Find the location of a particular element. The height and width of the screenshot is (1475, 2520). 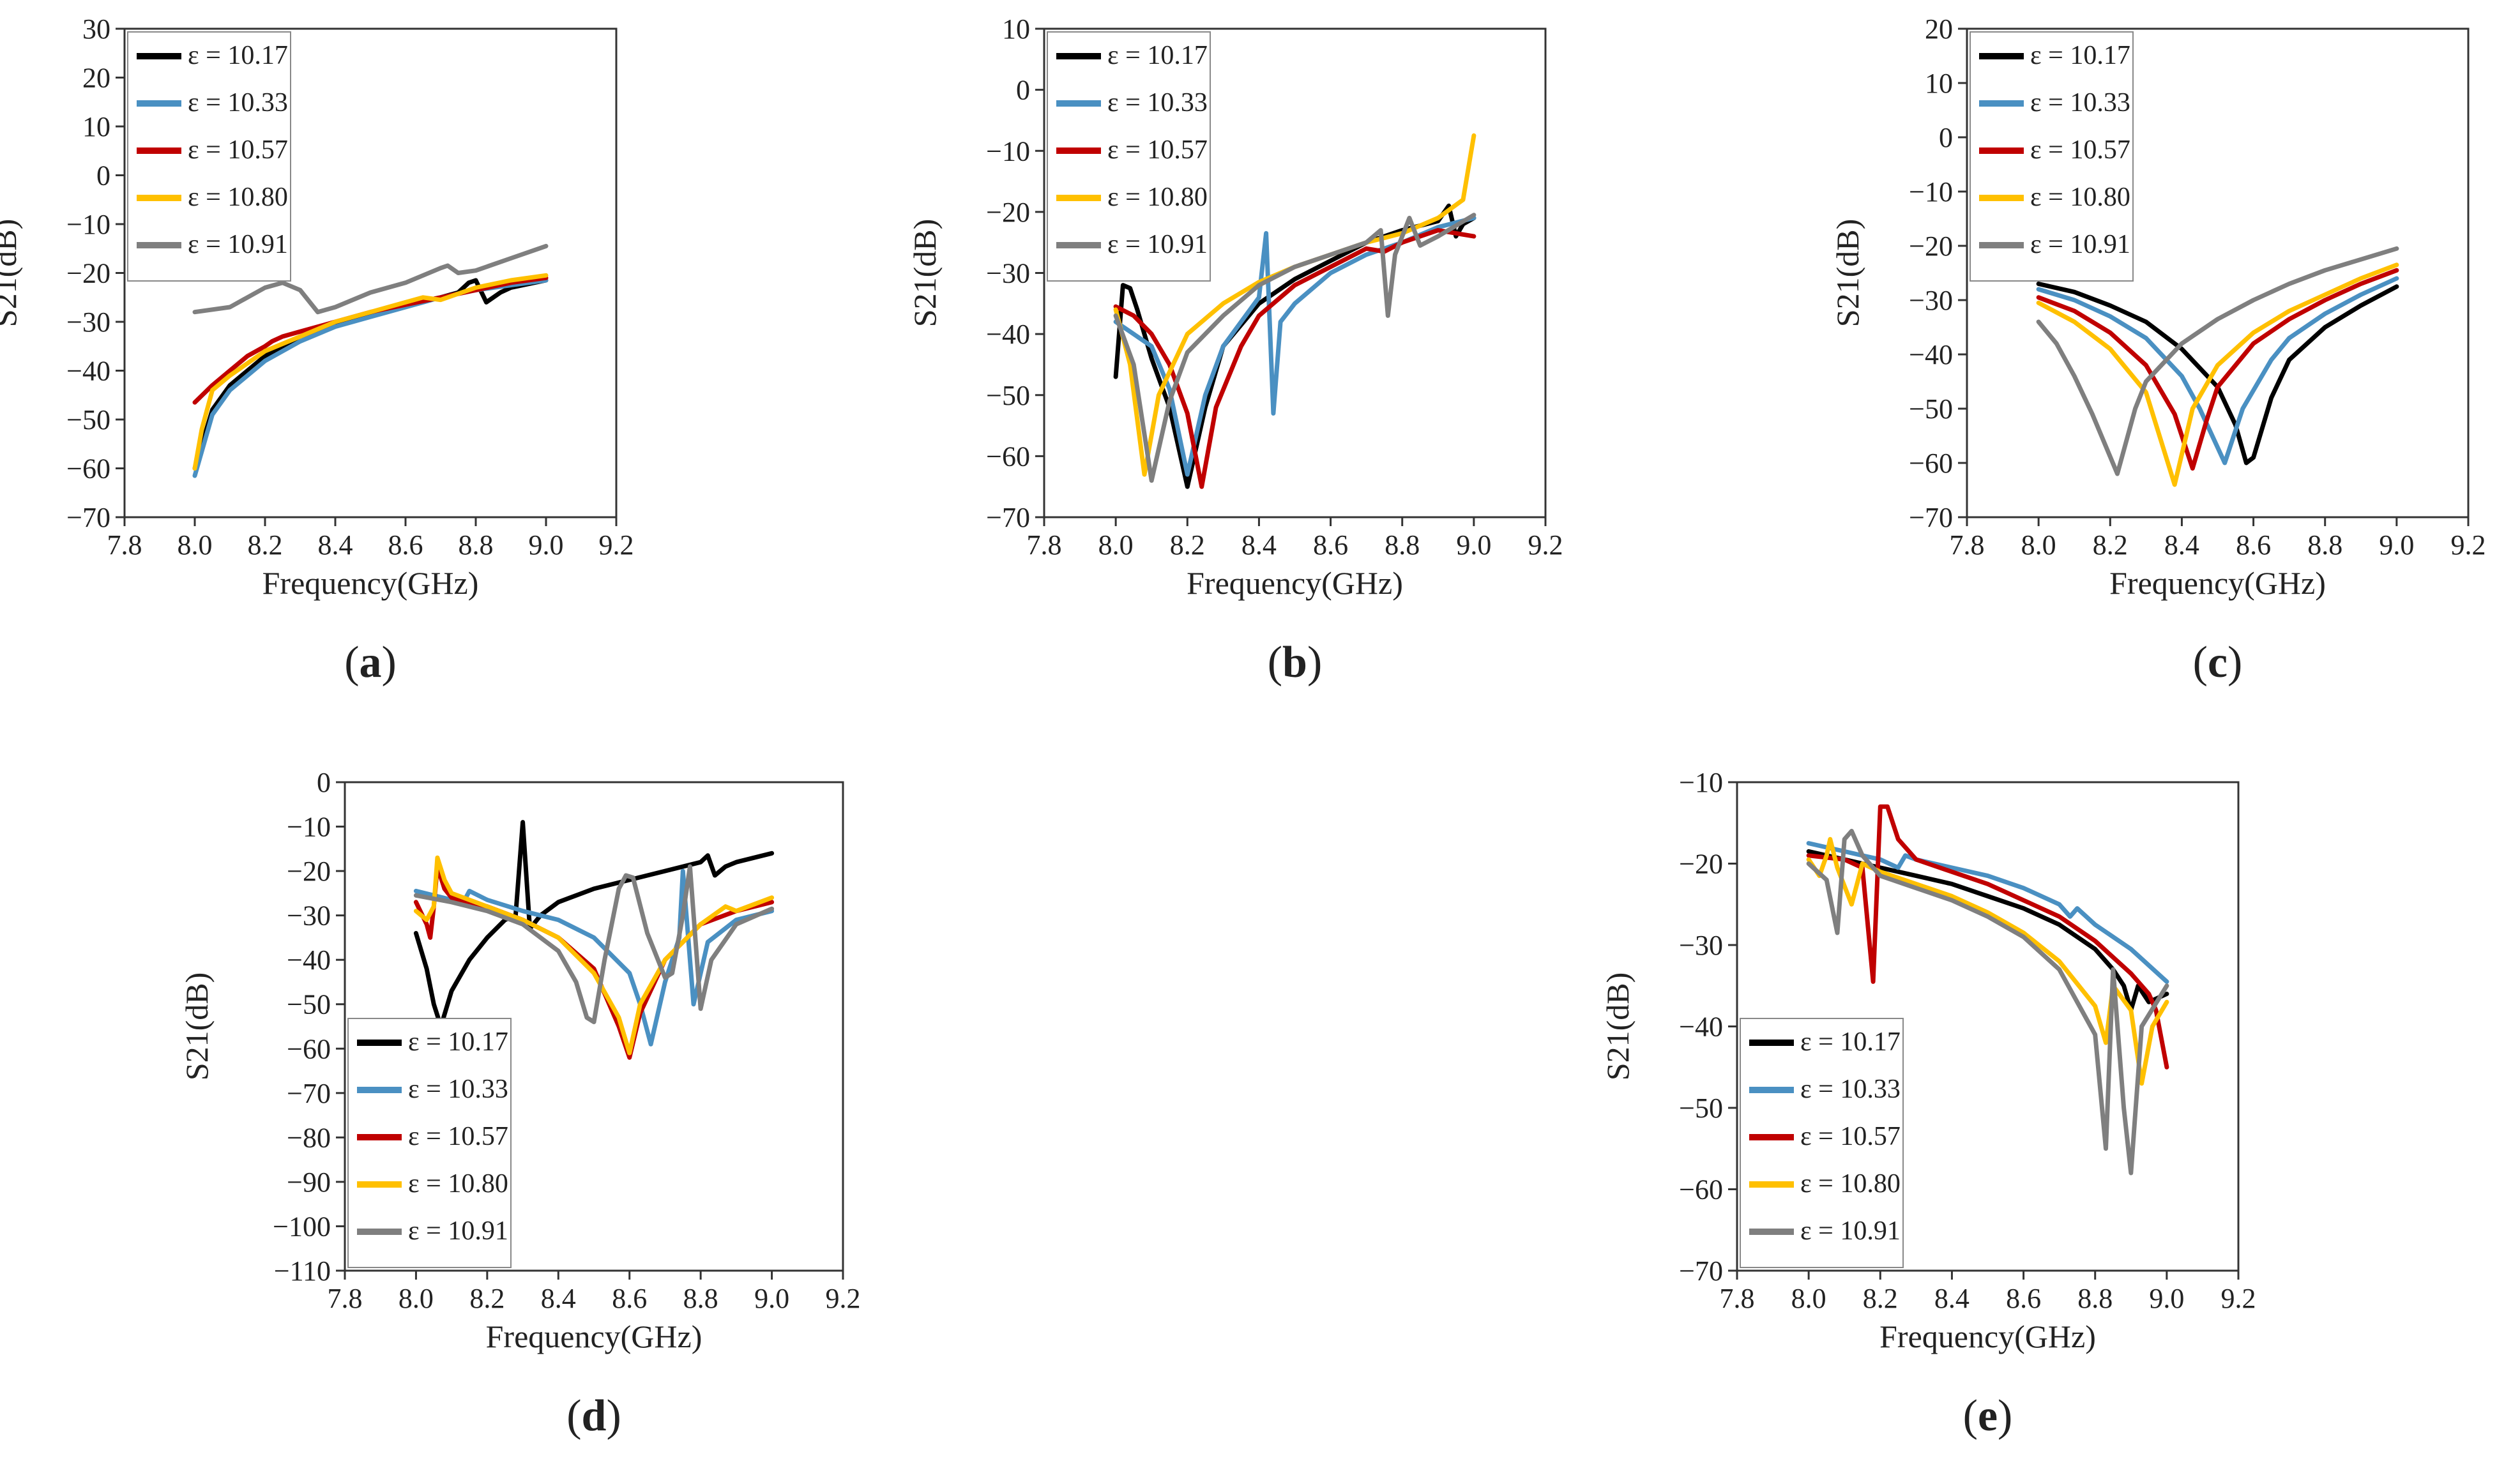

y-tick-label: 30 is located at coordinates (96, 29).